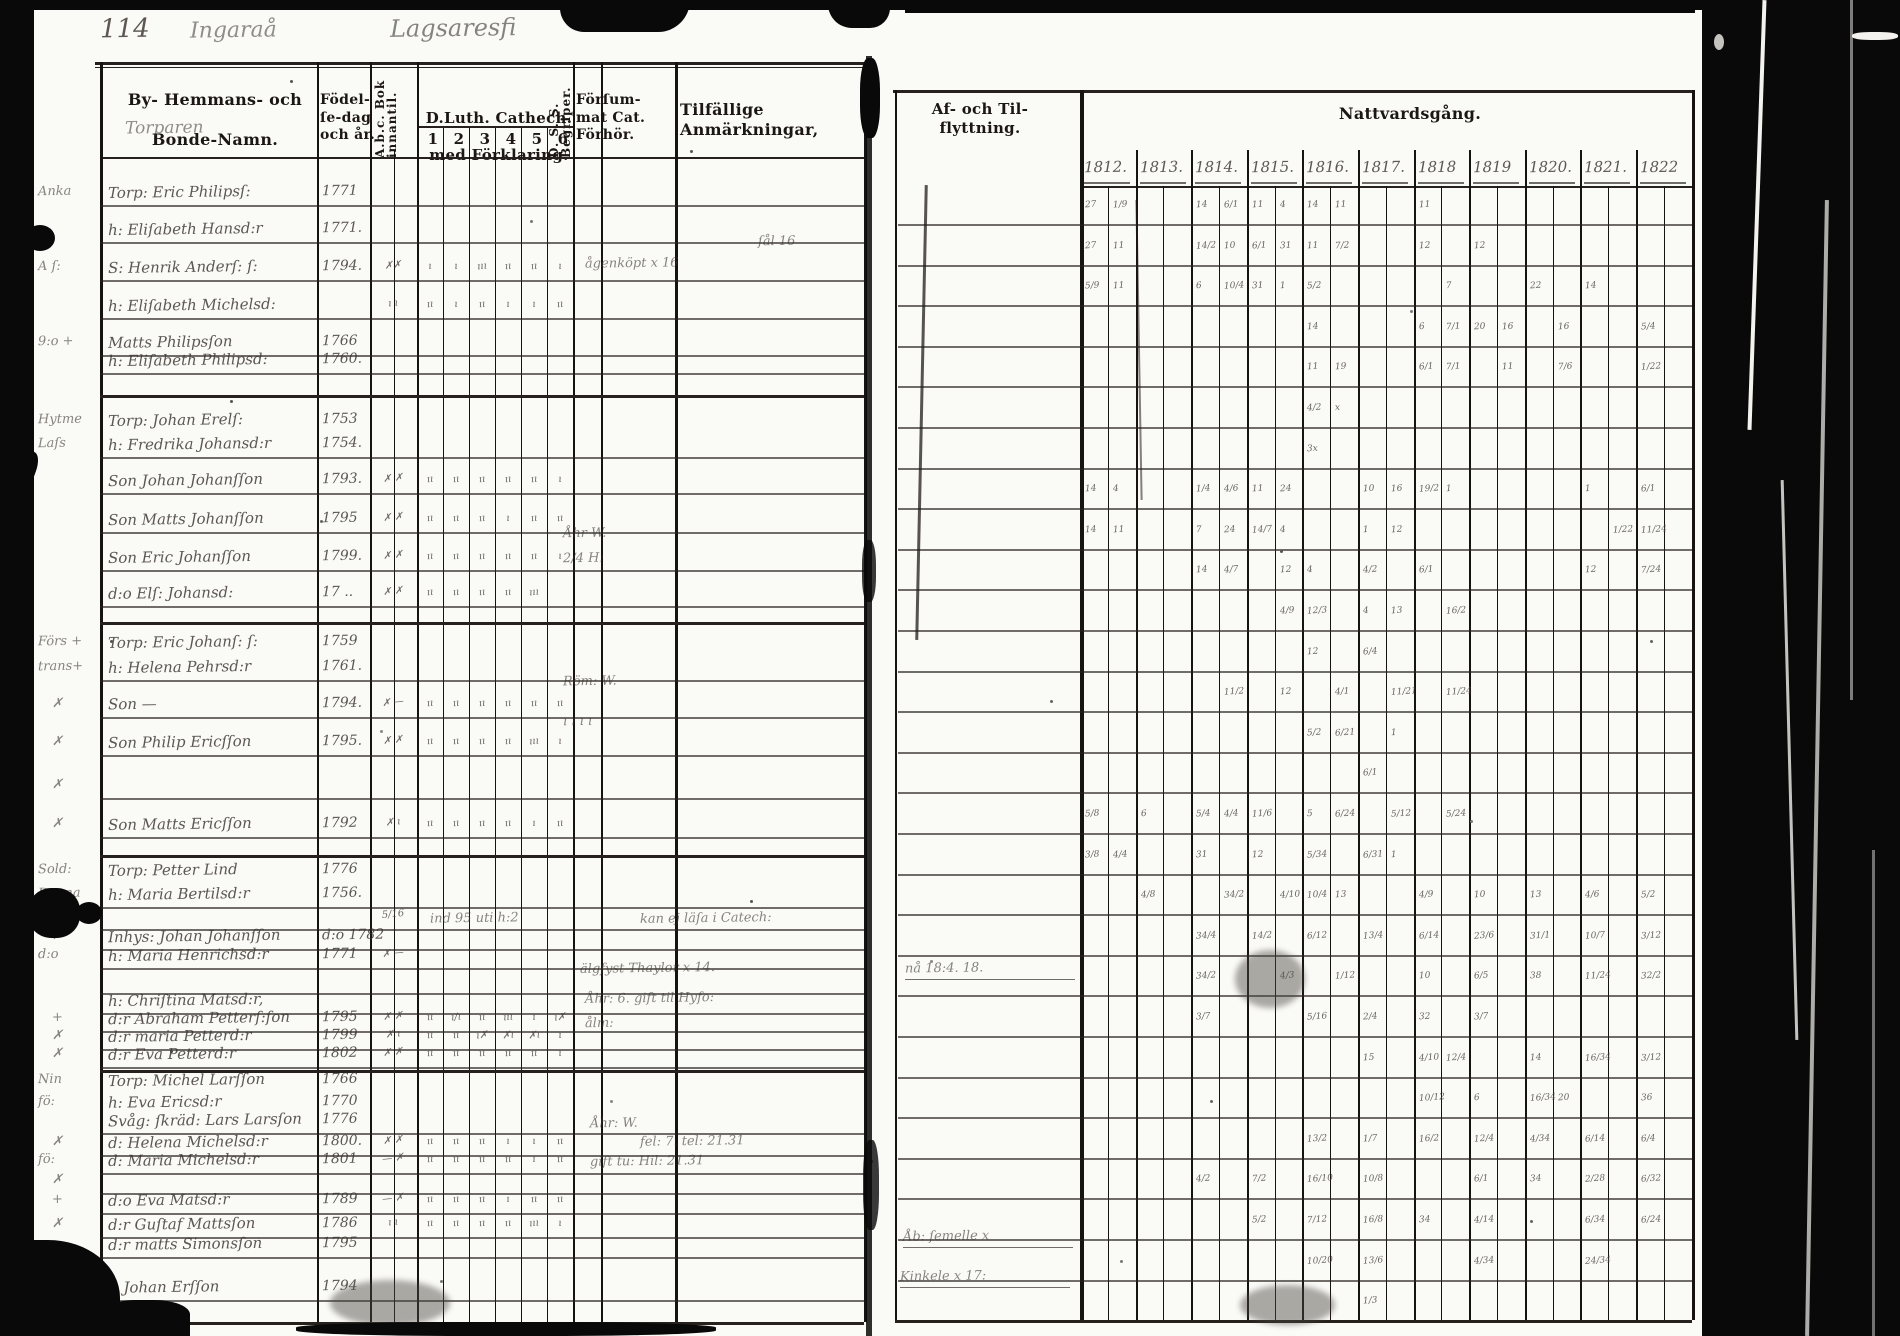 The width and height of the screenshot is (1900, 1336). Describe the element at coordinates (54, 869) in the screenshot. I see `row-margin-note: Sold:` at that location.